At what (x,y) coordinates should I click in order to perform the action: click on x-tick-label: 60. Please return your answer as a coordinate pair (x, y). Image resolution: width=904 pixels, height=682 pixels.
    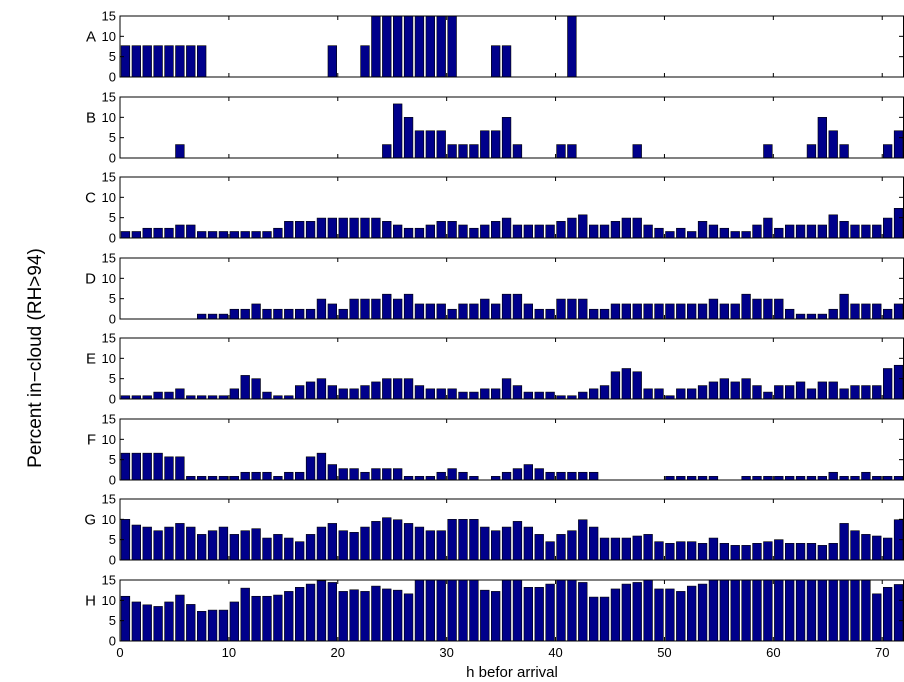
    Looking at the image, I should click on (773, 652).